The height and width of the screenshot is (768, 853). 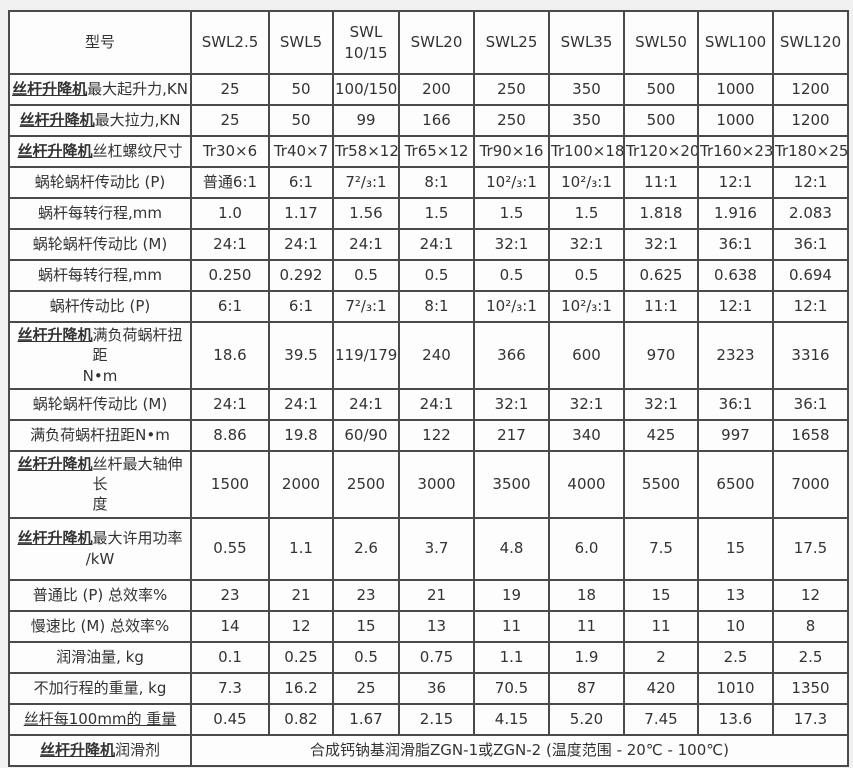 I want to click on value-cell: 350, so click(x=586, y=120).